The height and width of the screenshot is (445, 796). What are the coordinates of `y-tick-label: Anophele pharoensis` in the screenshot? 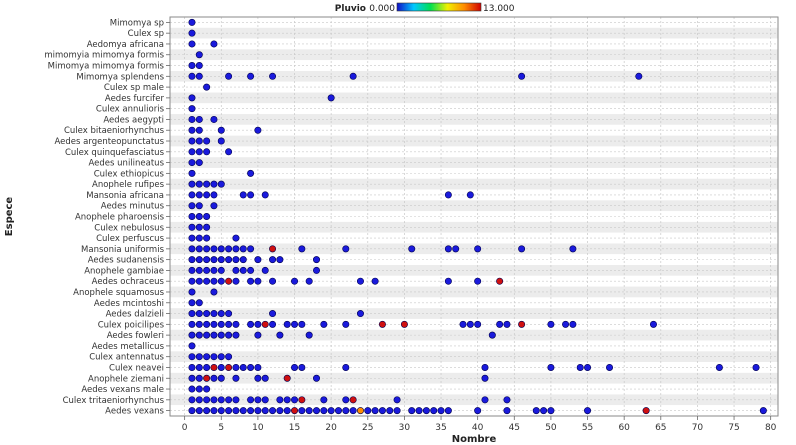 It's located at (120, 218).